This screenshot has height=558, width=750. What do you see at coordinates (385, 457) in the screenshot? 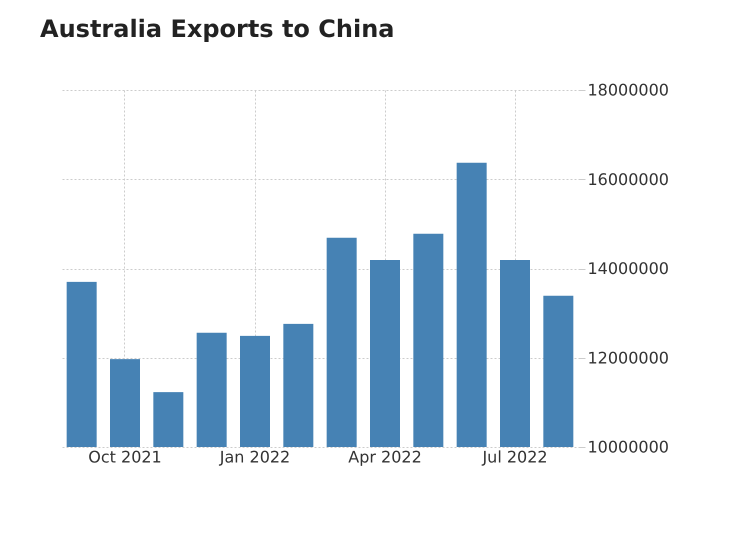
I see `x-tick-label: Apr 2022` at bounding box center [385, 457].